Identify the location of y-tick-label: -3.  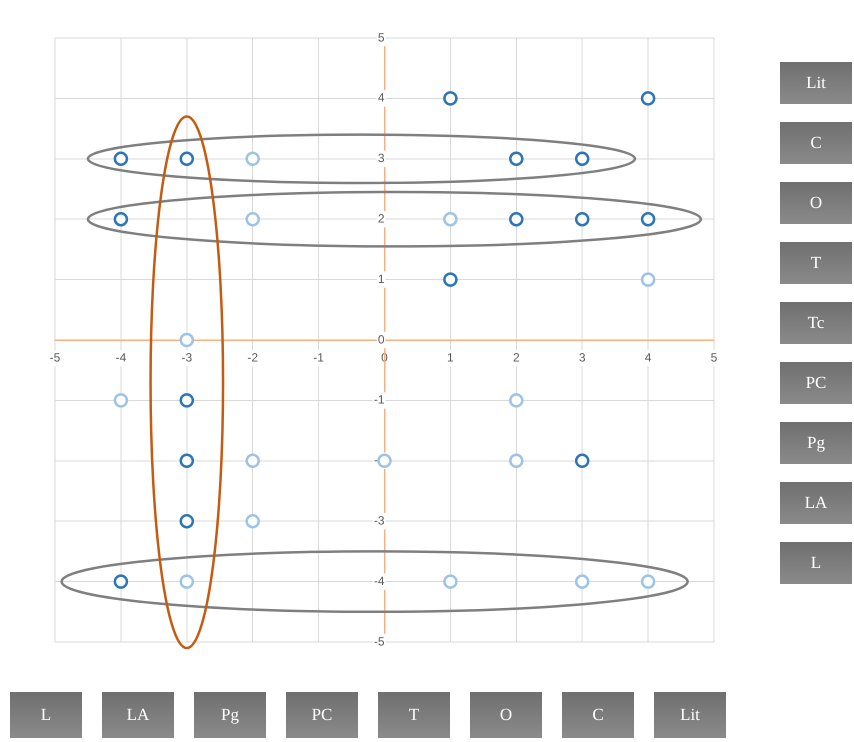
(379, 521).